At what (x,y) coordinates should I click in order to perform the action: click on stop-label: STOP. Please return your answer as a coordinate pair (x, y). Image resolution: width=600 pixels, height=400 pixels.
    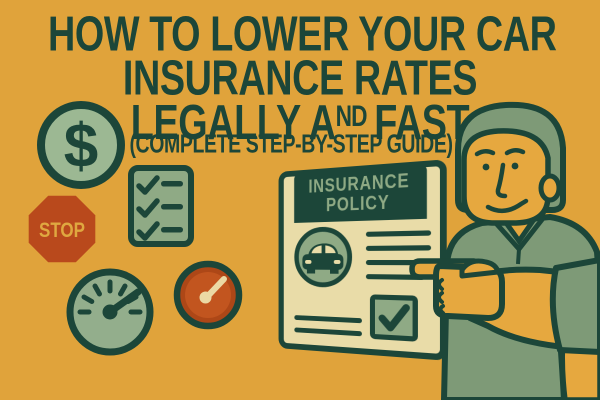
    Looking at the image, I should click on (62, 230).